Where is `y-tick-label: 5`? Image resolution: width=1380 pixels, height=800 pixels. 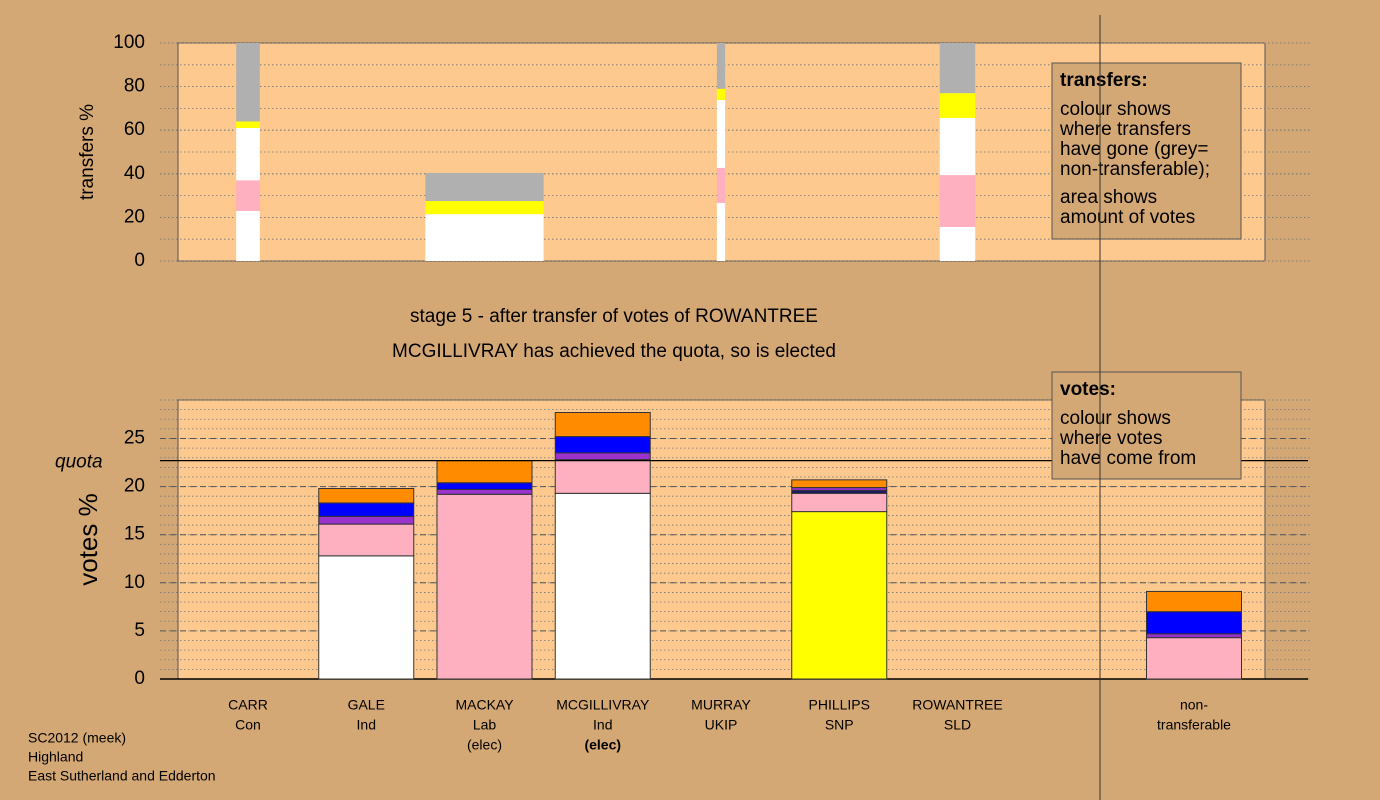 y-tick-label: 5 is located at coordinates (139, 630).